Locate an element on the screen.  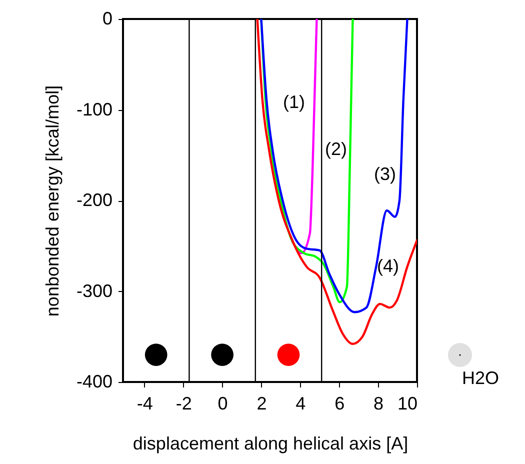
x-tick-label: 8 is located at coordinates (379, 404).